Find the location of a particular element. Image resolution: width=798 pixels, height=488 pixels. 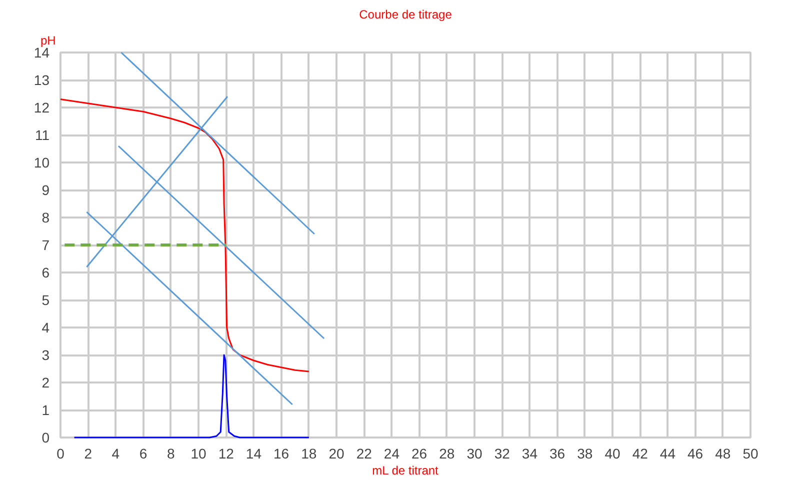

line-series is located at coordinates (192, 396).